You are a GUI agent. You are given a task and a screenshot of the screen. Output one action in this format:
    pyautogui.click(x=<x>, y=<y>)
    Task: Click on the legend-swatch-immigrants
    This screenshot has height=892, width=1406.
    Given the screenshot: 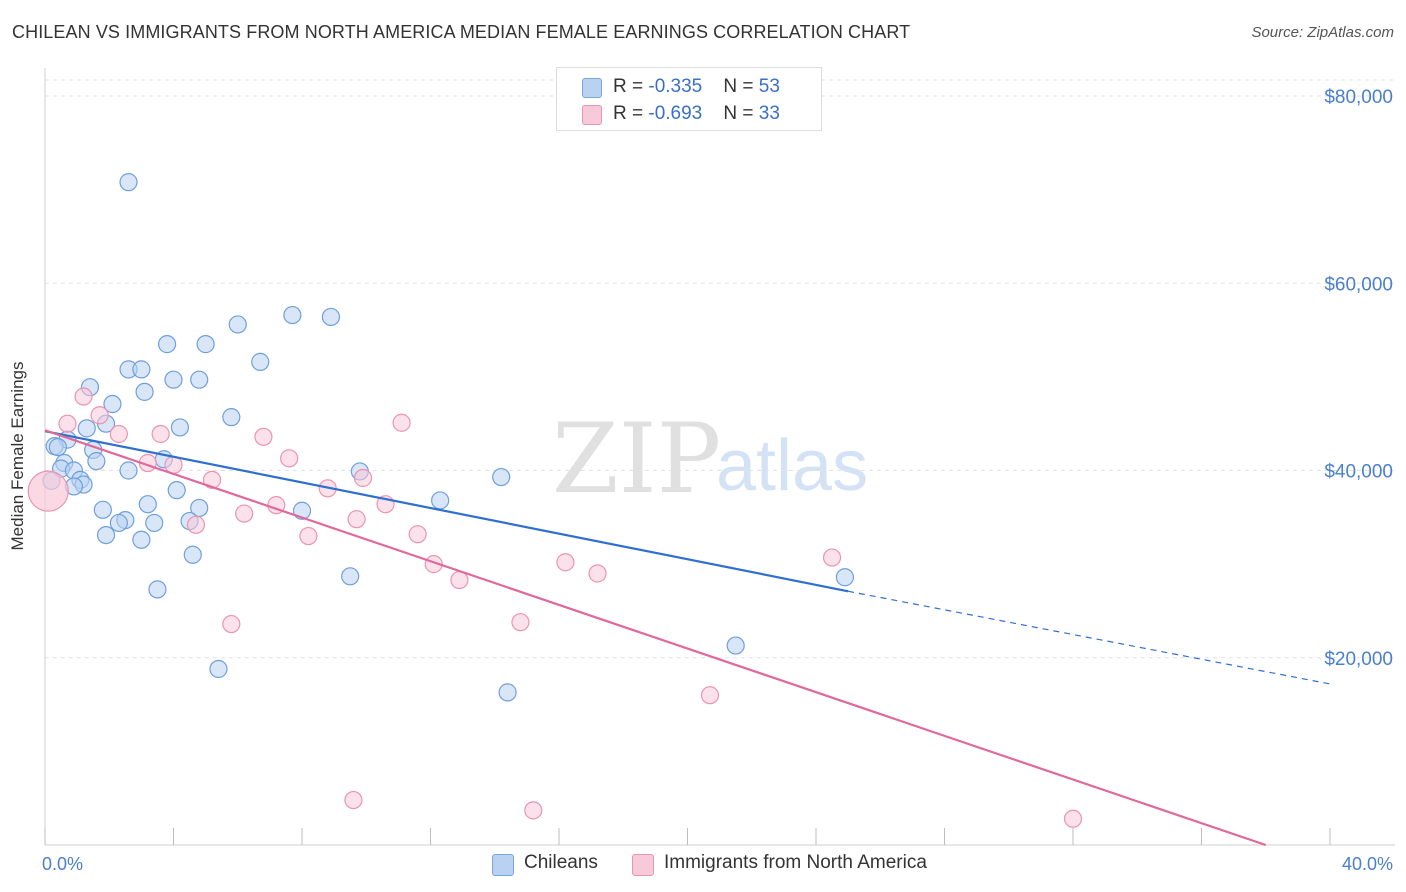 What is the action you would take?
    pyautogui.click(x=592, y=115)
    